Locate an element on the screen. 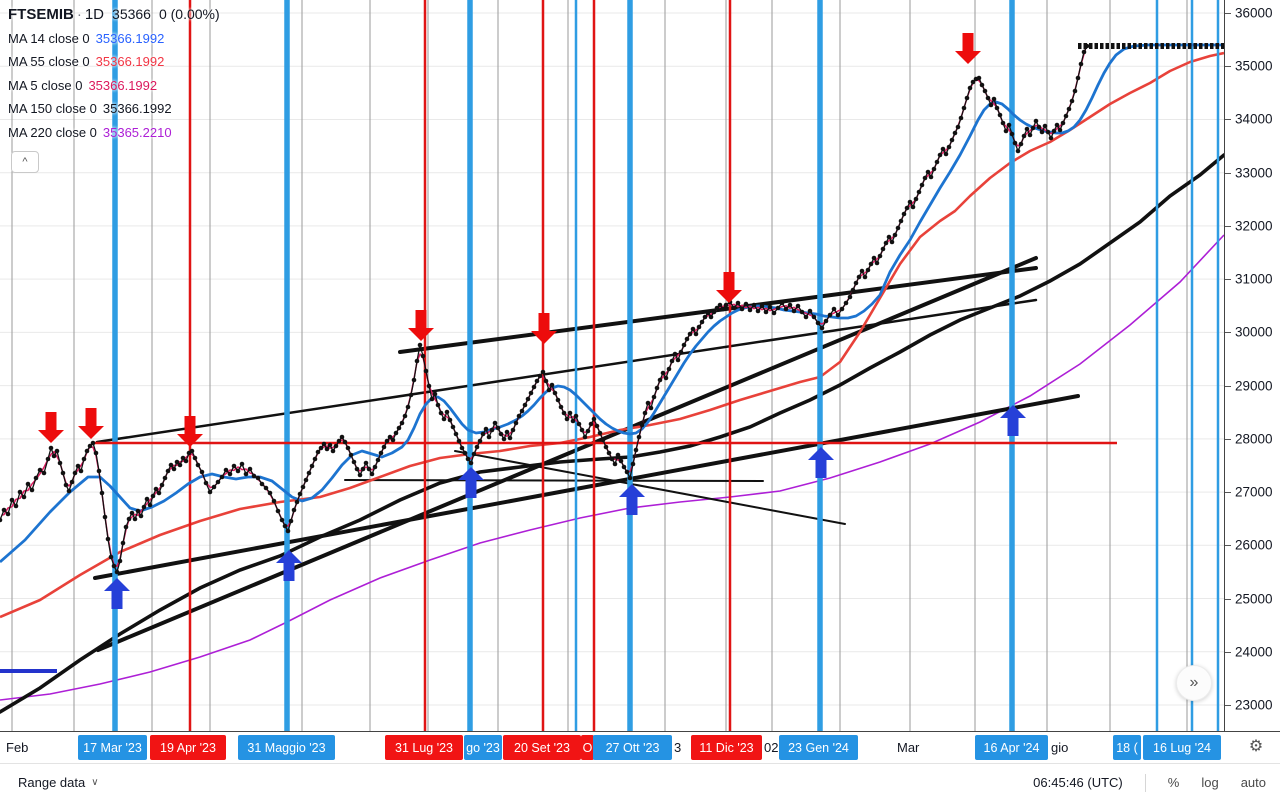 Image resolution: width=1280 pixels, height=800 pixels. legend-ma-row: MA 55 close 0 35366.1992 is located at coordinates (114, 62).